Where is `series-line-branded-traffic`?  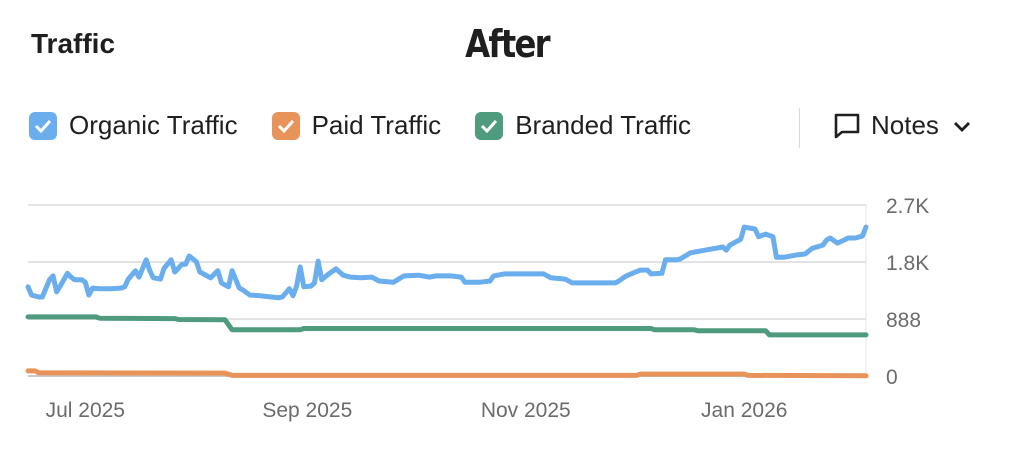 series-line-branded-traffic is located at coordinates (447, 326).